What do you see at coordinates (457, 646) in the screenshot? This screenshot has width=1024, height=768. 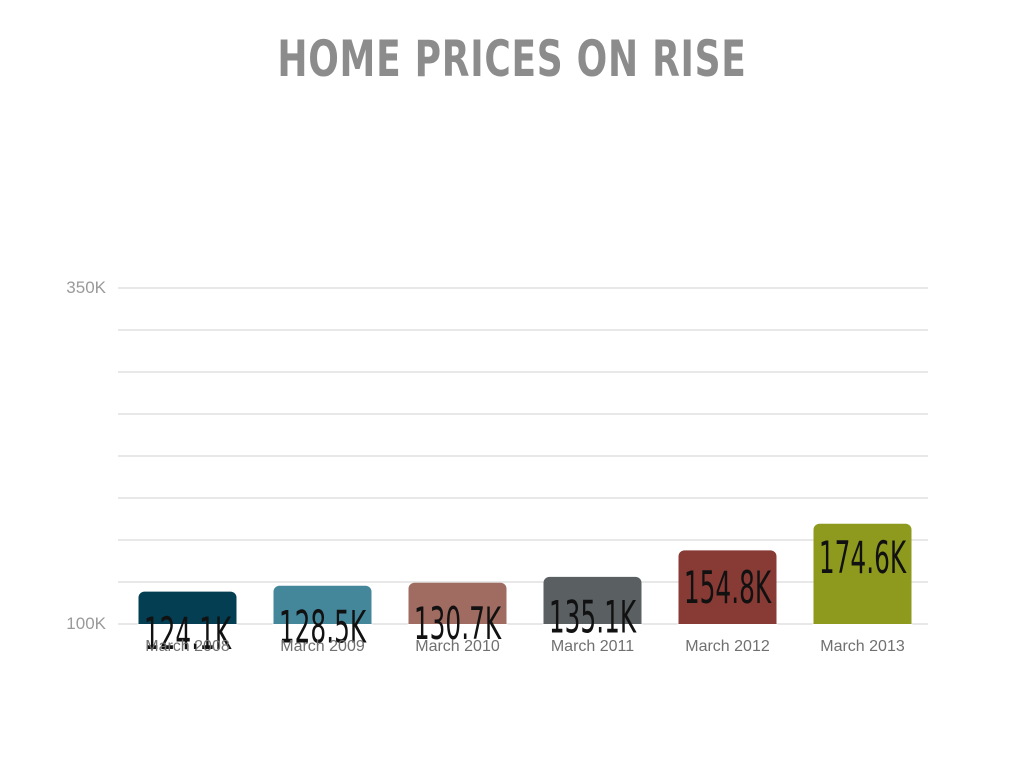 I see `x-tick-label: March 2010` at bounding box center [457, 646].